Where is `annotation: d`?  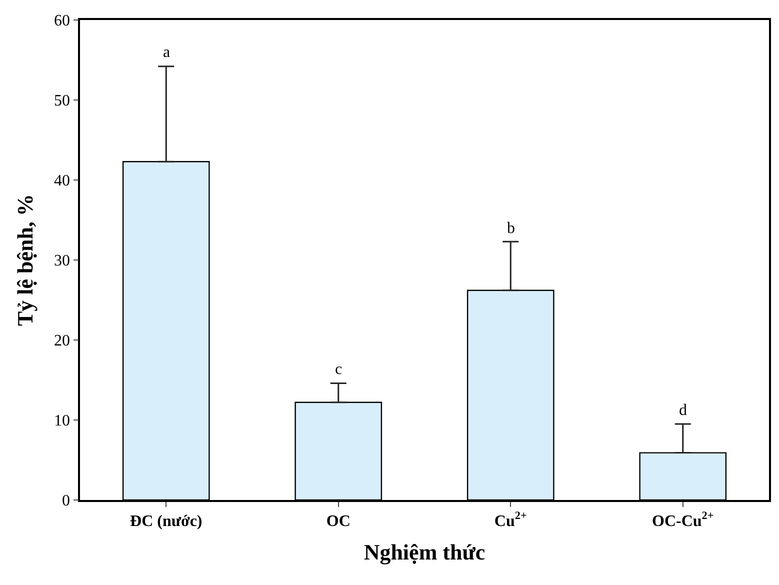 annotation: d is located at coordinates (683, 410).